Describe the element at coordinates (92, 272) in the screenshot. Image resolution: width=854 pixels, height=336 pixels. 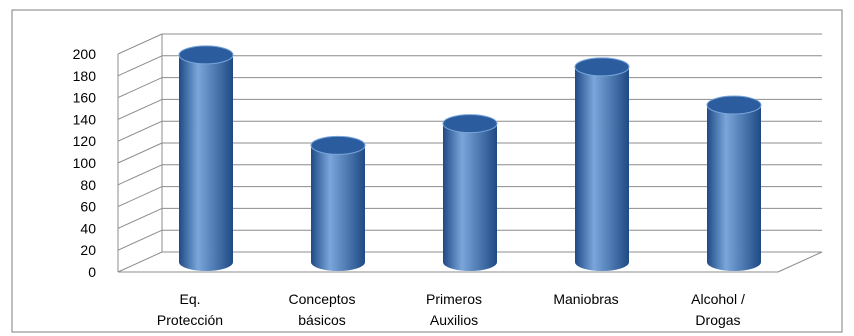
I see `y-tick-label: 0` at that location.